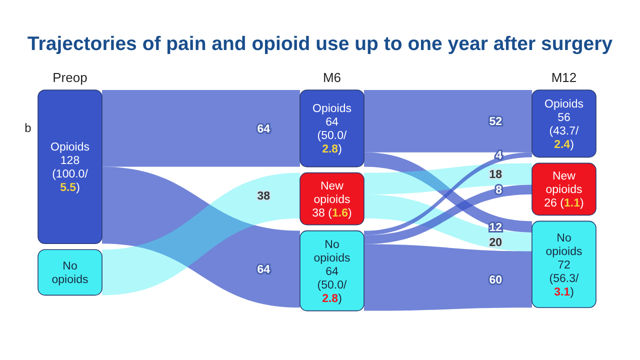 The image size is (640, 360). I want to click on text: Trajectories of pain and opioid use up to one year after surgery, so click(320, 44).